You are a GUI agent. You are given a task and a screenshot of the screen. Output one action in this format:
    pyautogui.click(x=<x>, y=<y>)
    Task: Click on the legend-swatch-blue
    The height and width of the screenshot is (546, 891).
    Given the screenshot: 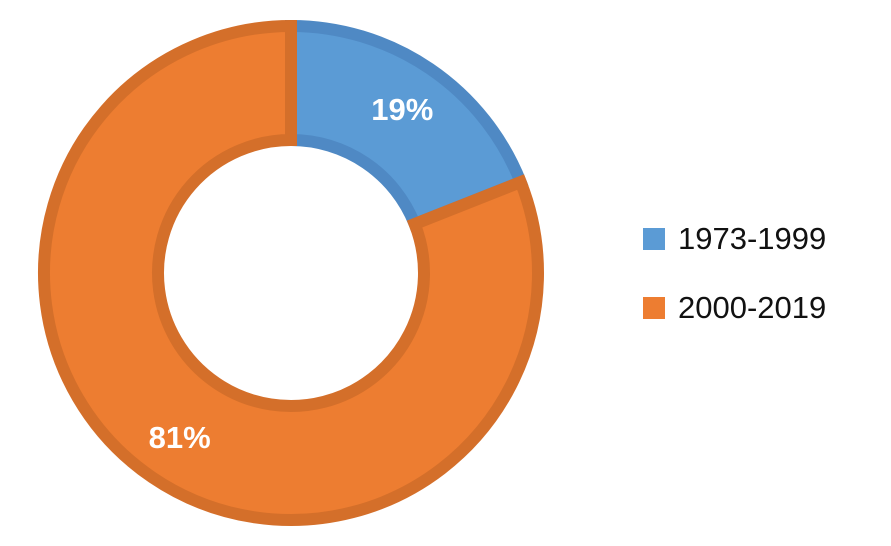 What is the action you would take?
    pyautogui.click(x=654, y=239)
    